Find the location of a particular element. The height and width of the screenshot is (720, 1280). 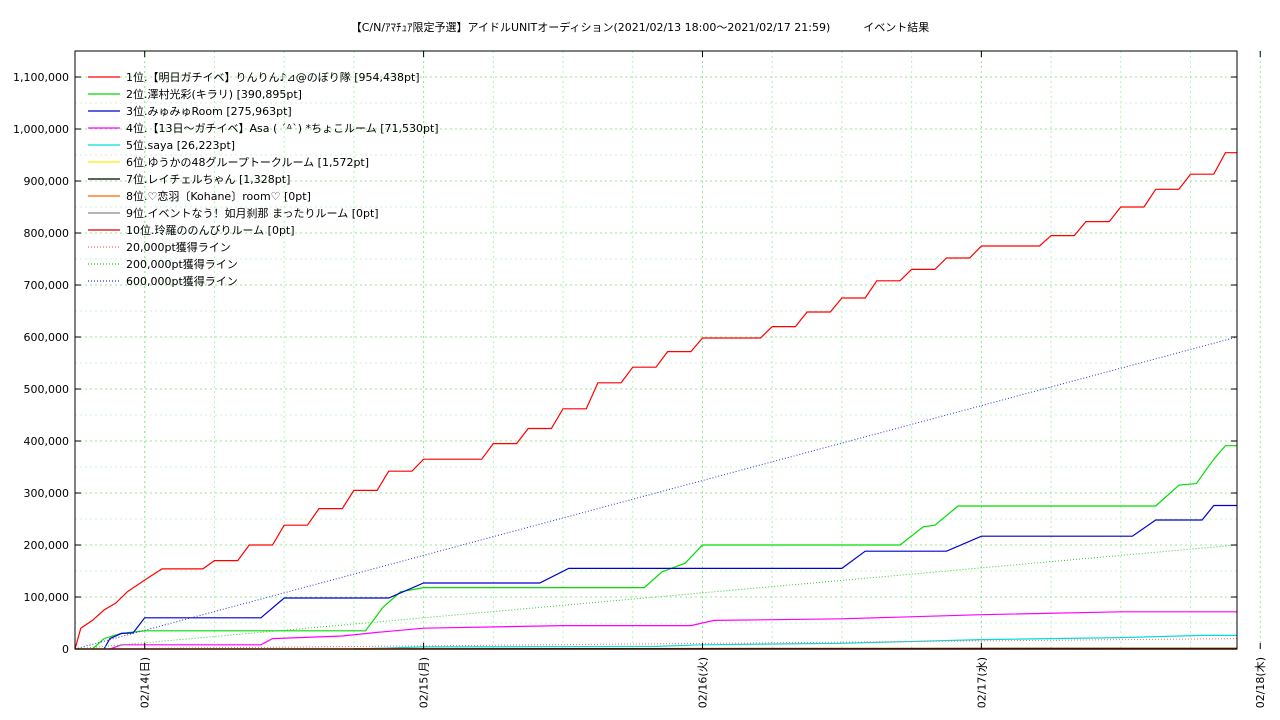

x-tick-label: 02/18(木) is located at coordinates (1260, 682).